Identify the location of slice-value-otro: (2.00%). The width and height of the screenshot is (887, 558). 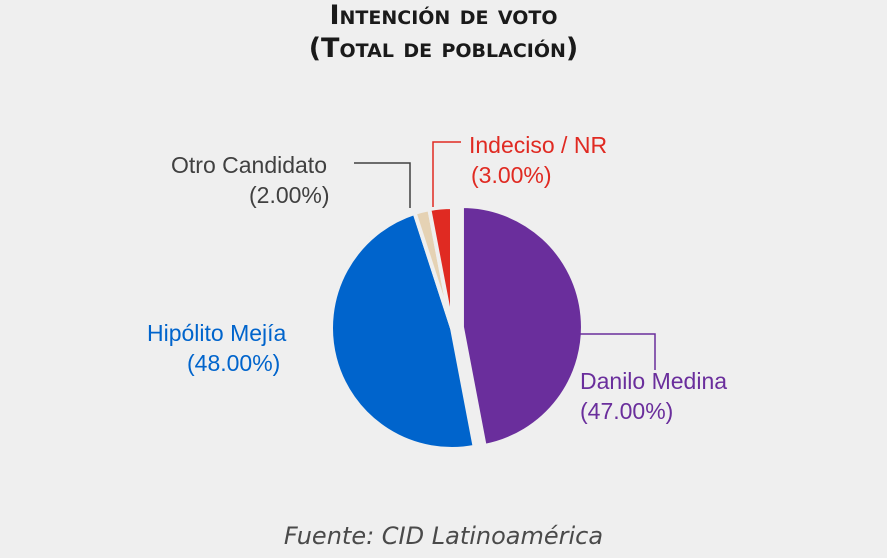
(289, 195).